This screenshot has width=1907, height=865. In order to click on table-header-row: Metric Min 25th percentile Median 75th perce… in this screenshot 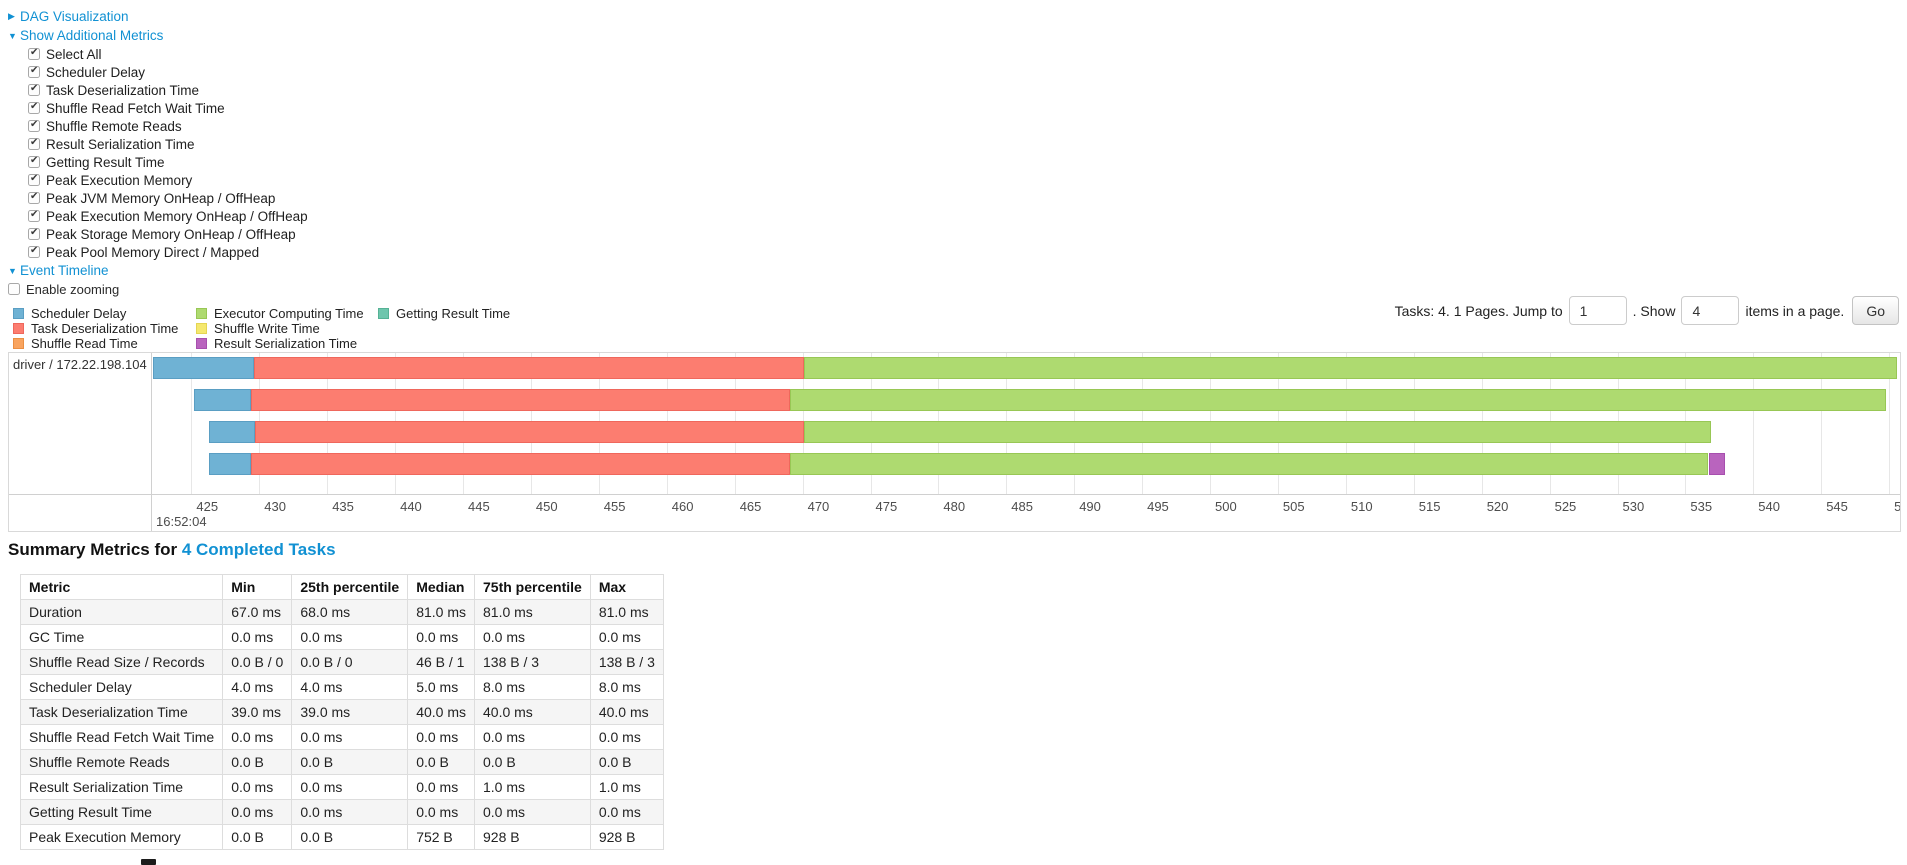, I will do `click(341, 587)`.